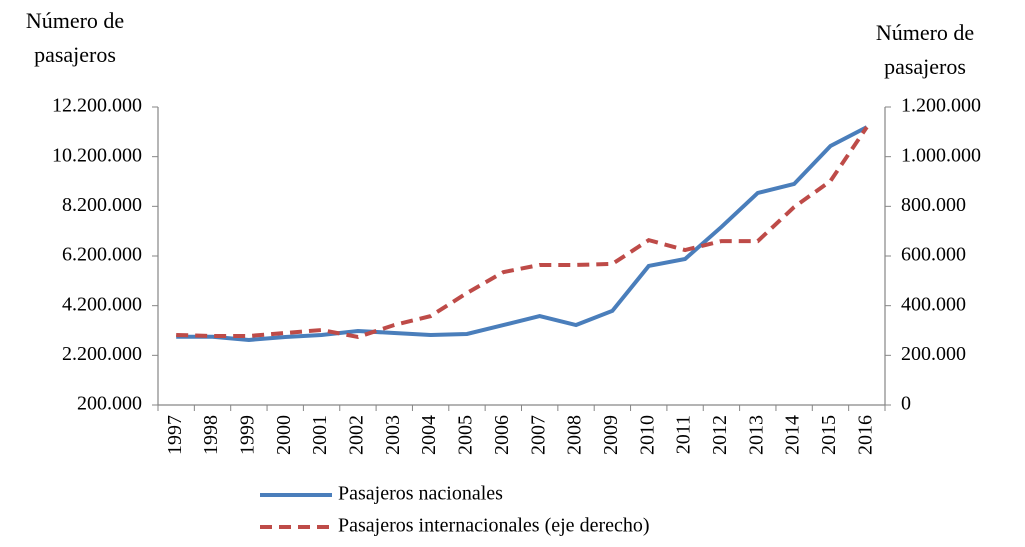 The height and width of the screenshot is (547, 1025). I want to click on legend-label: Pasajeros internacionales (eje derecho), so click(494, 526).